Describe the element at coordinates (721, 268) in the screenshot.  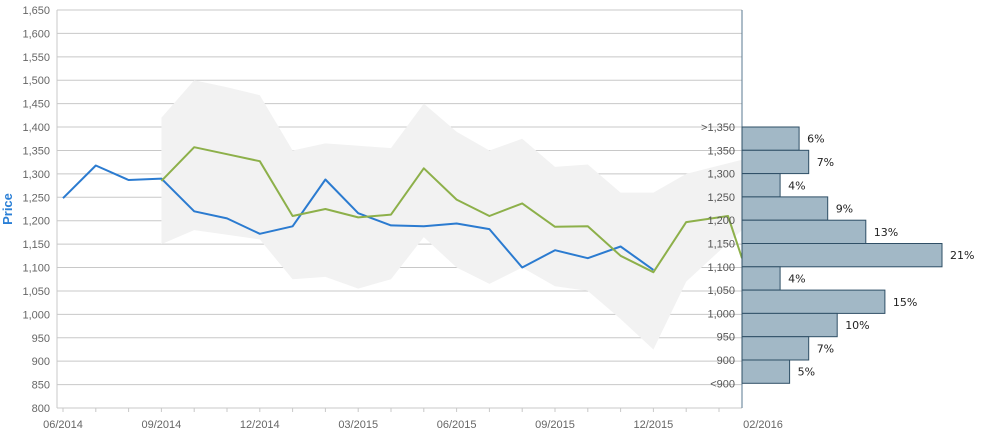
I see `distribution-bin-label: 1,100` at that location.